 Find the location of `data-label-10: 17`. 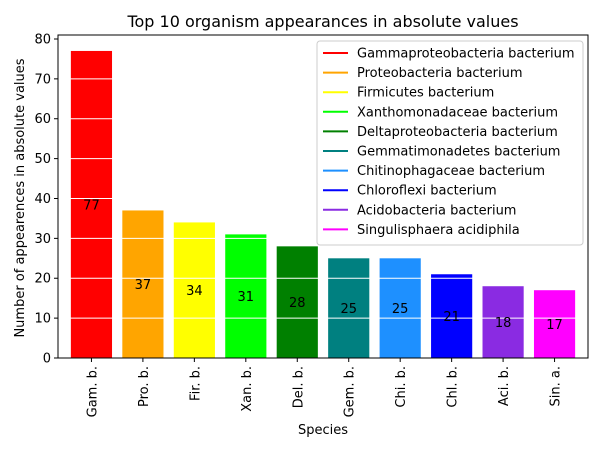

data-label-10: 17 is located at coordinates (554, 325).